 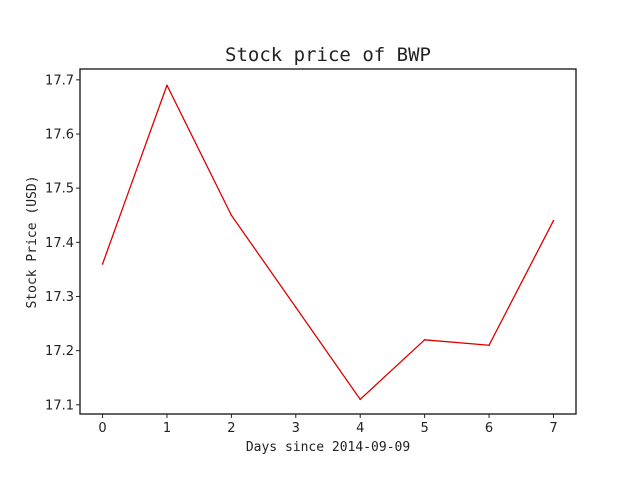 I want to click on x-tick-label: 2, so click(x=231, y=428).